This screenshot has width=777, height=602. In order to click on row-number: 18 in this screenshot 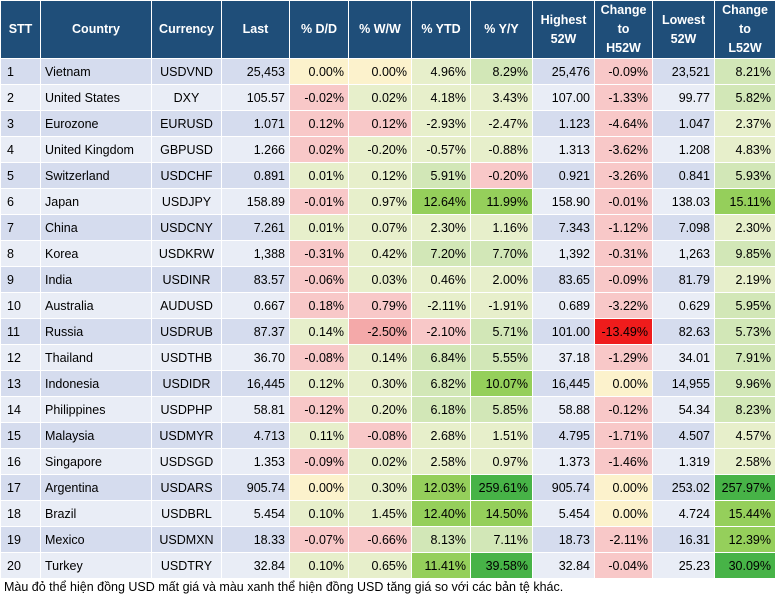, I will do `click(20, 513)`.